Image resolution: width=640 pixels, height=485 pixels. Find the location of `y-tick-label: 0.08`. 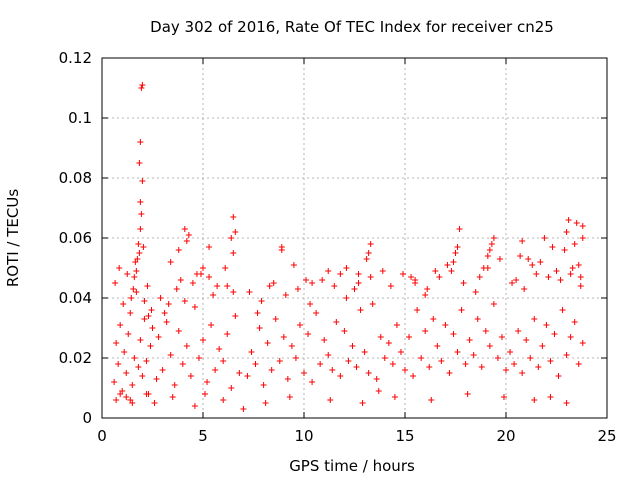

y-tick-label: 0.08 is located at coordinates (75, 178).